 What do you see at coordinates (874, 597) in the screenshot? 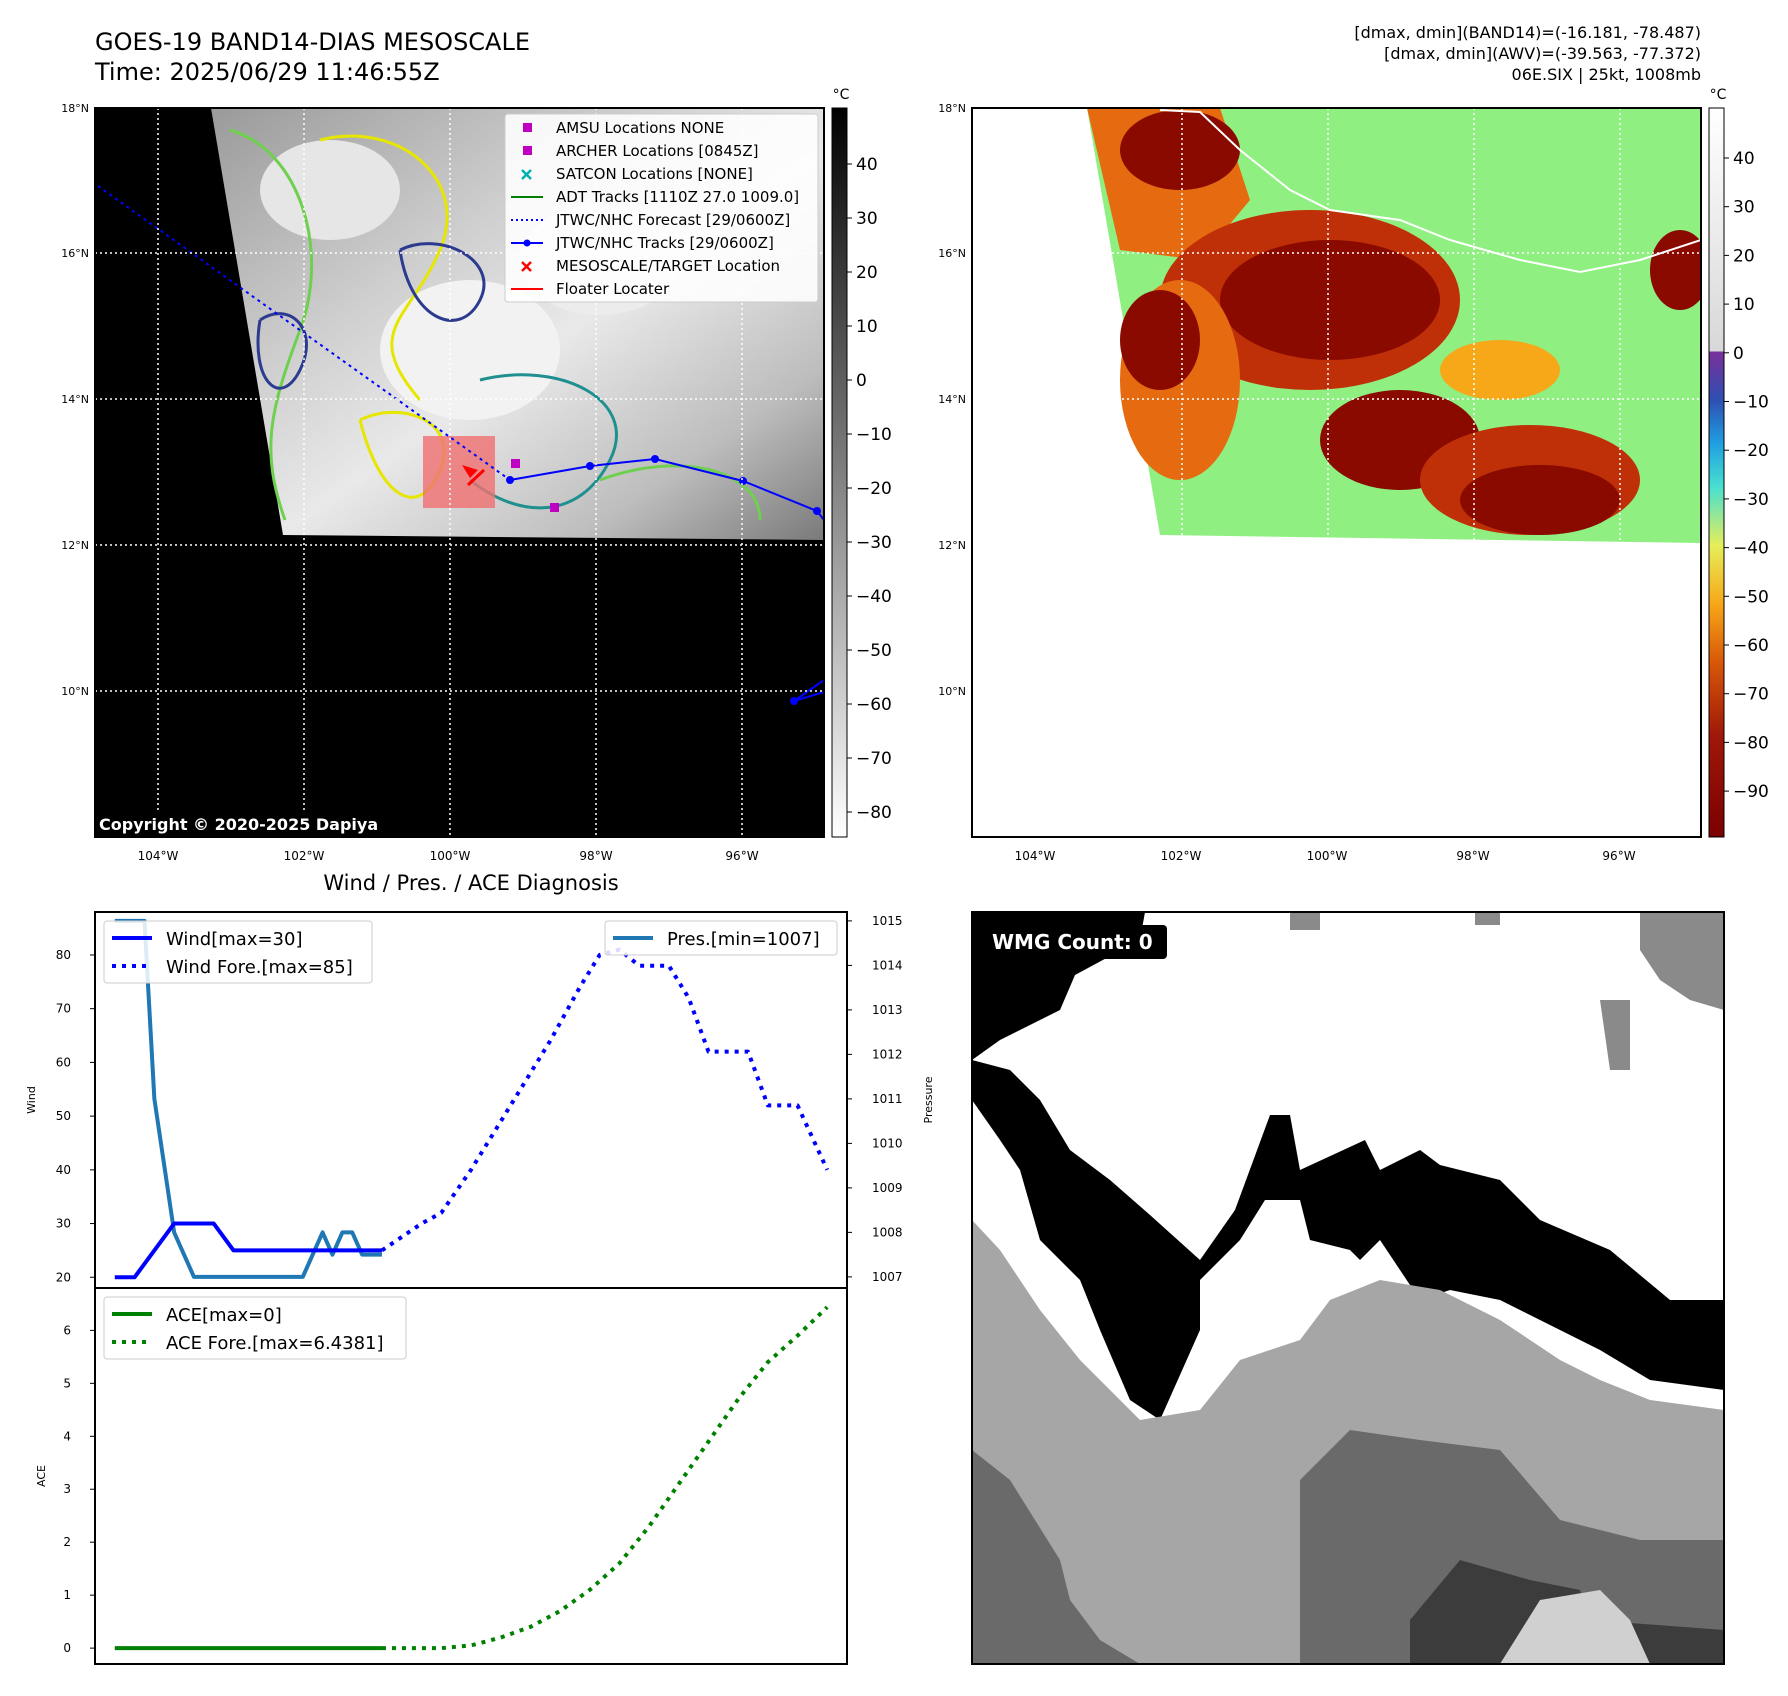
I see `ir-colorbar-tick-label: −40` at bounding box center [874, 597].